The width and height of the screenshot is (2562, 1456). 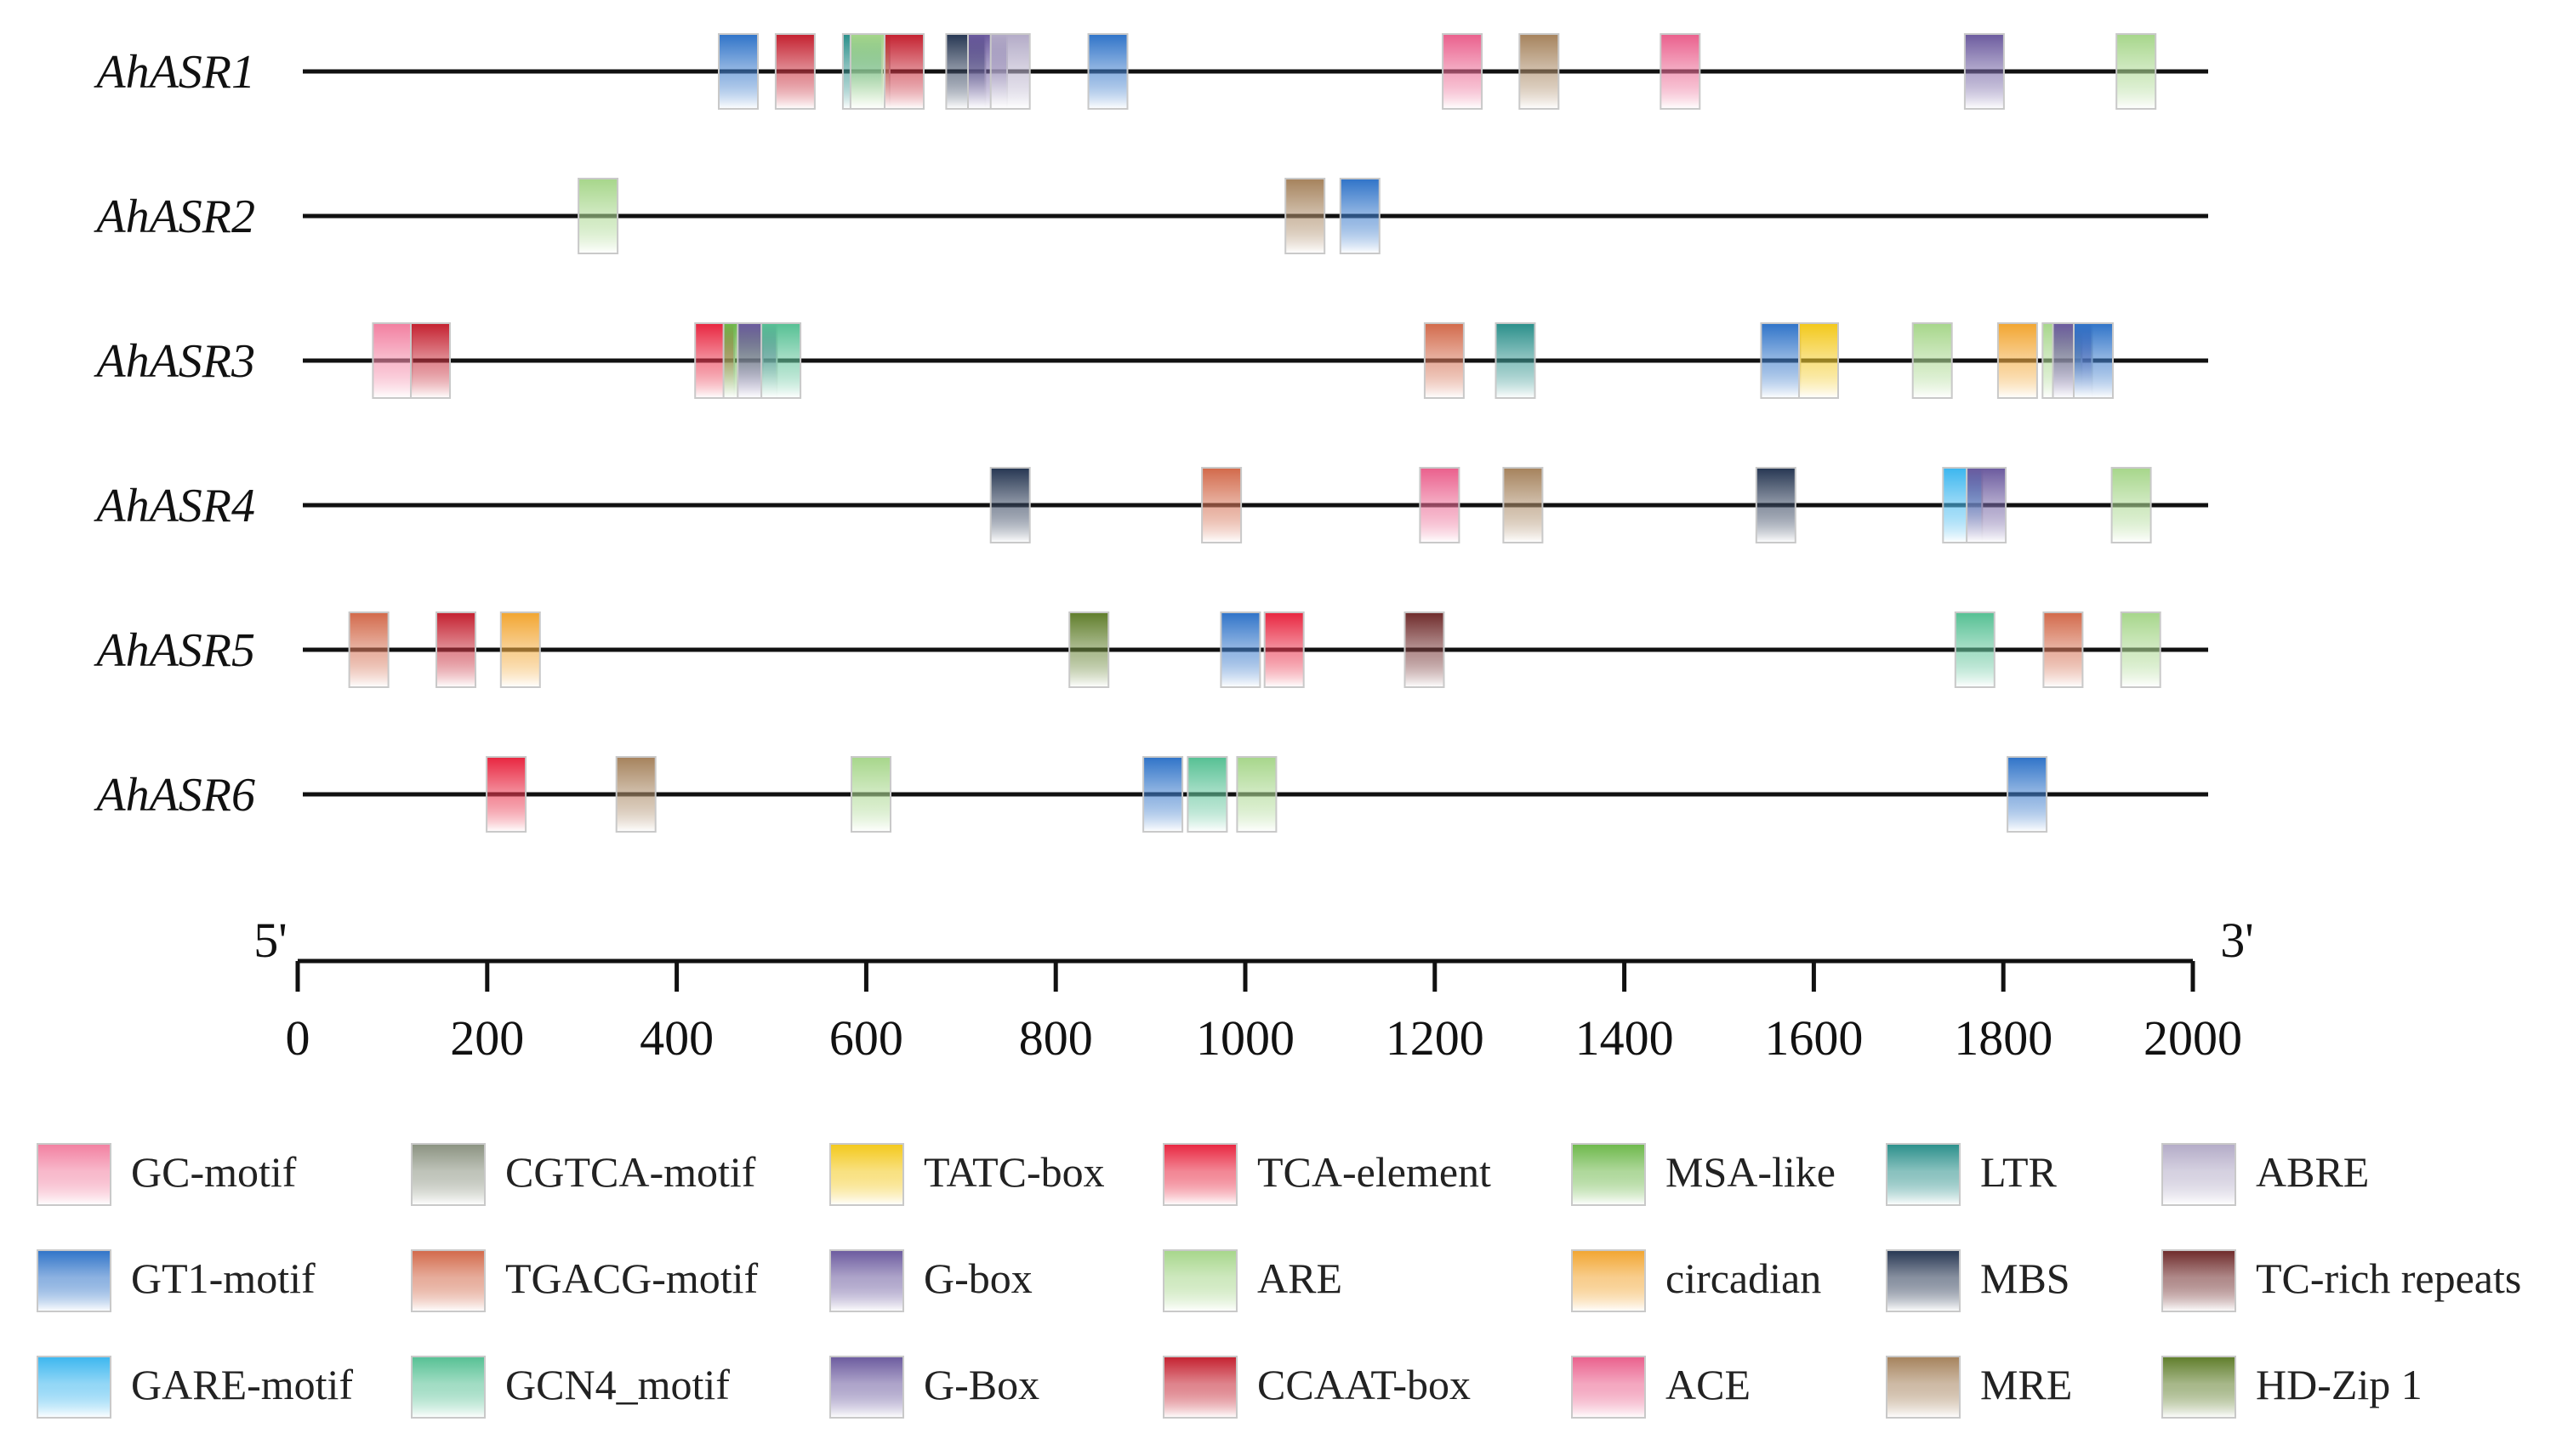 What do you see at coordinates (174, 361) in the screenshot?
I see `gene-label: AhASR3` at bounding box center [174, 361].